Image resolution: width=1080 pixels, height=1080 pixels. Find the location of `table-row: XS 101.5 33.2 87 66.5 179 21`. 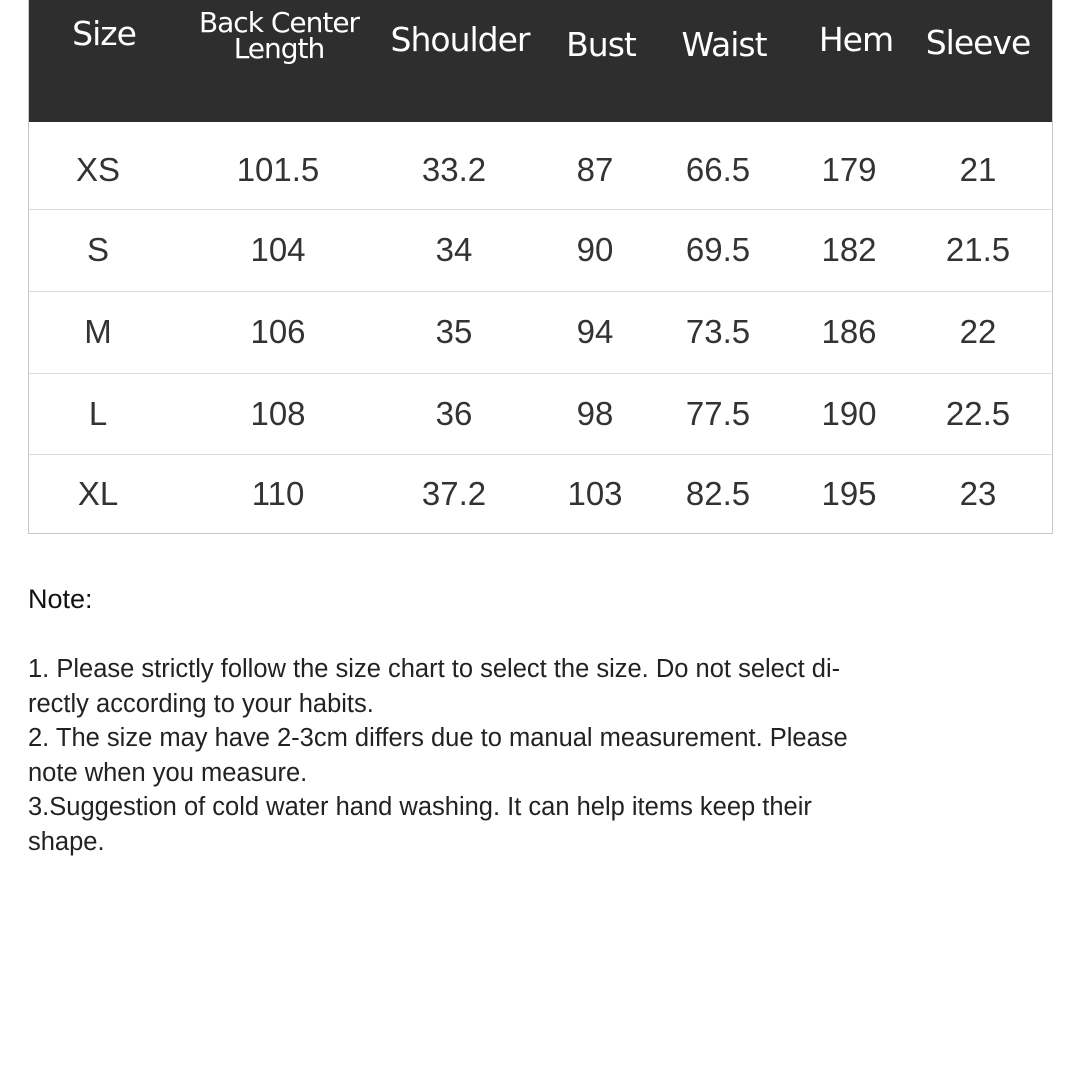

table-row: XS 101.5 33.2 87 66.5 179 21 is located at coordinates (540, 170).